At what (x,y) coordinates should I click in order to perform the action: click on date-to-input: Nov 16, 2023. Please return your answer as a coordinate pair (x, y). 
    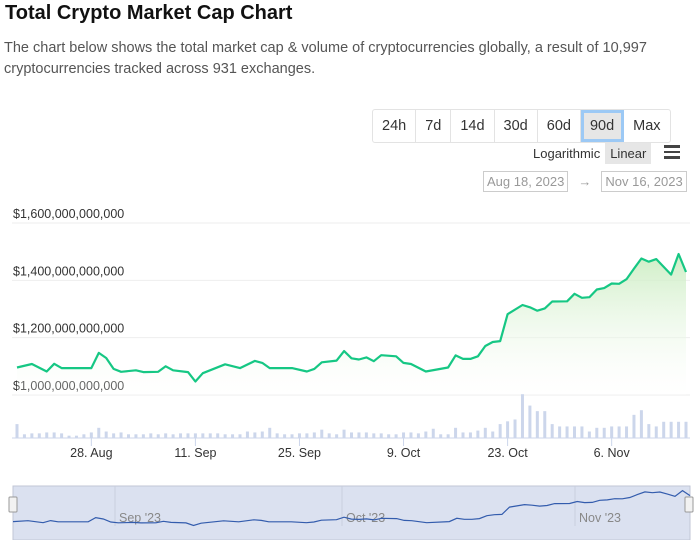
    Looking at the image, I should click on (644, 181).